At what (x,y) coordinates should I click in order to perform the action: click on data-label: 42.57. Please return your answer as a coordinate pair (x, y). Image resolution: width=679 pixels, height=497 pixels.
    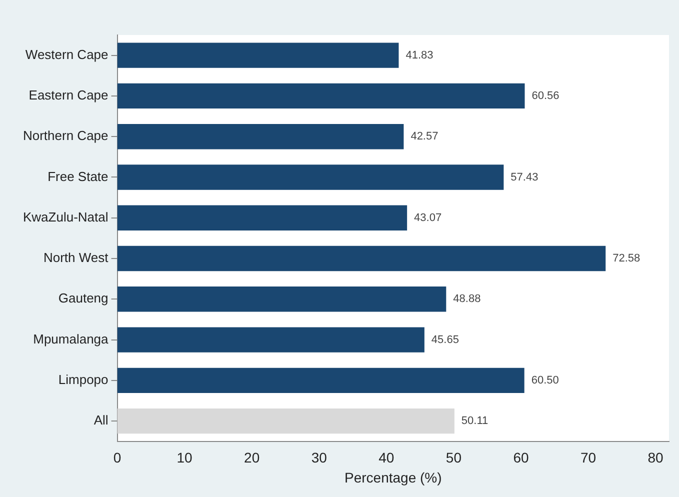
    Looking at the image, I should click on (424, 136).